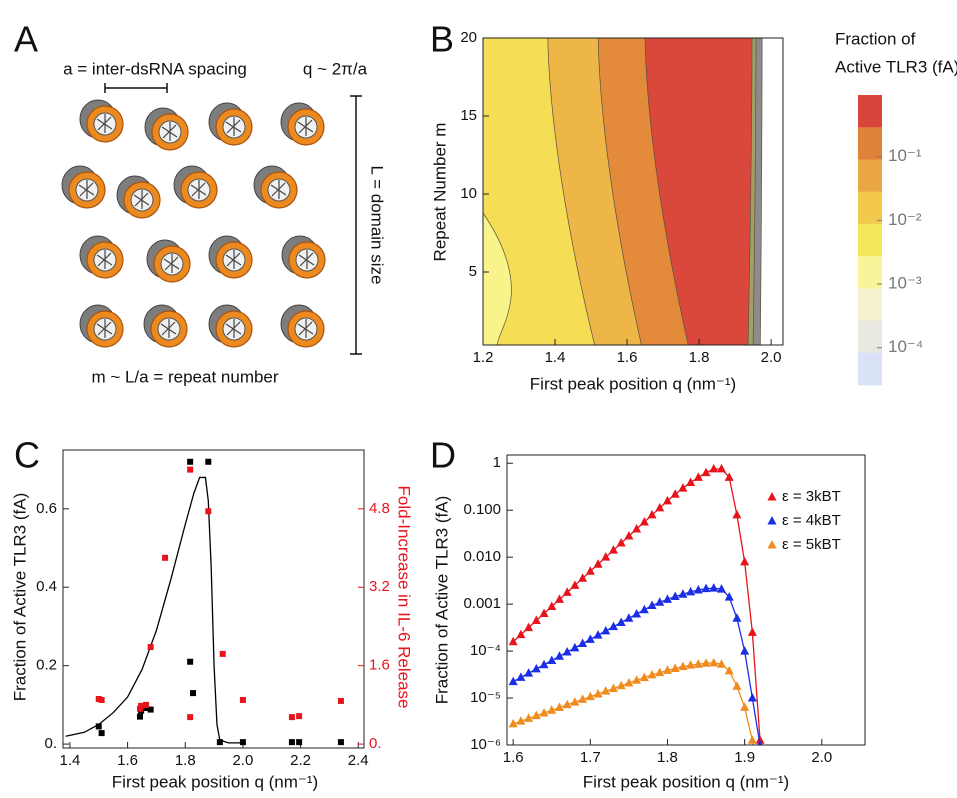 This screenshot has width=957, height=798. I want to click on plot-frame, so click(633, 191).